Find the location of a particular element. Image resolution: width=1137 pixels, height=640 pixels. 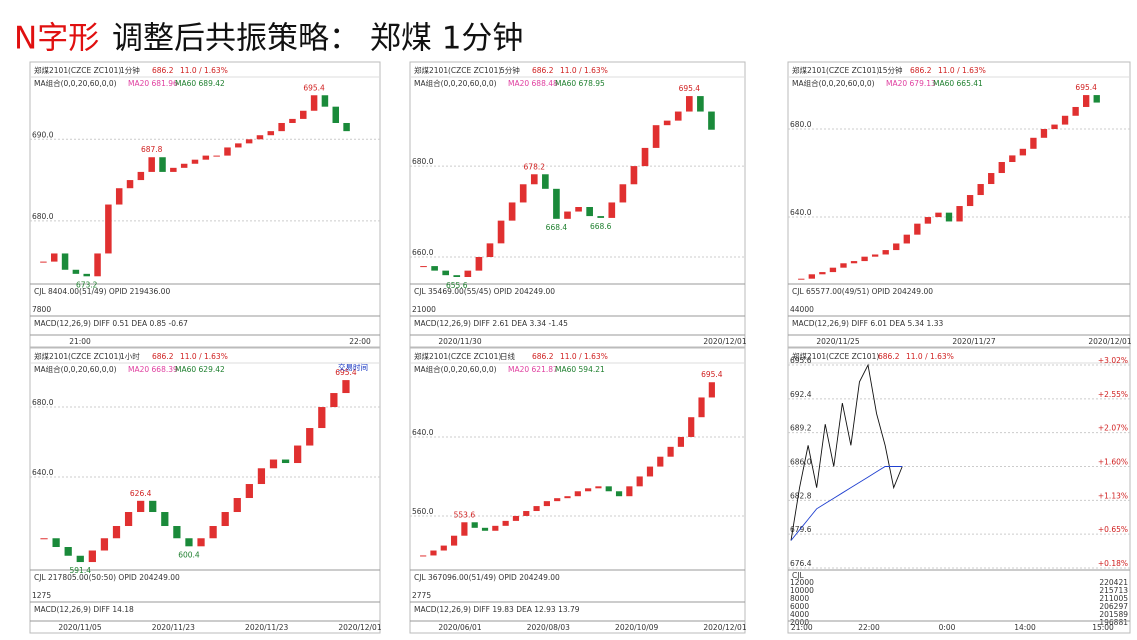

oi-tick: 211005 is located at coordinates (1113, 598).